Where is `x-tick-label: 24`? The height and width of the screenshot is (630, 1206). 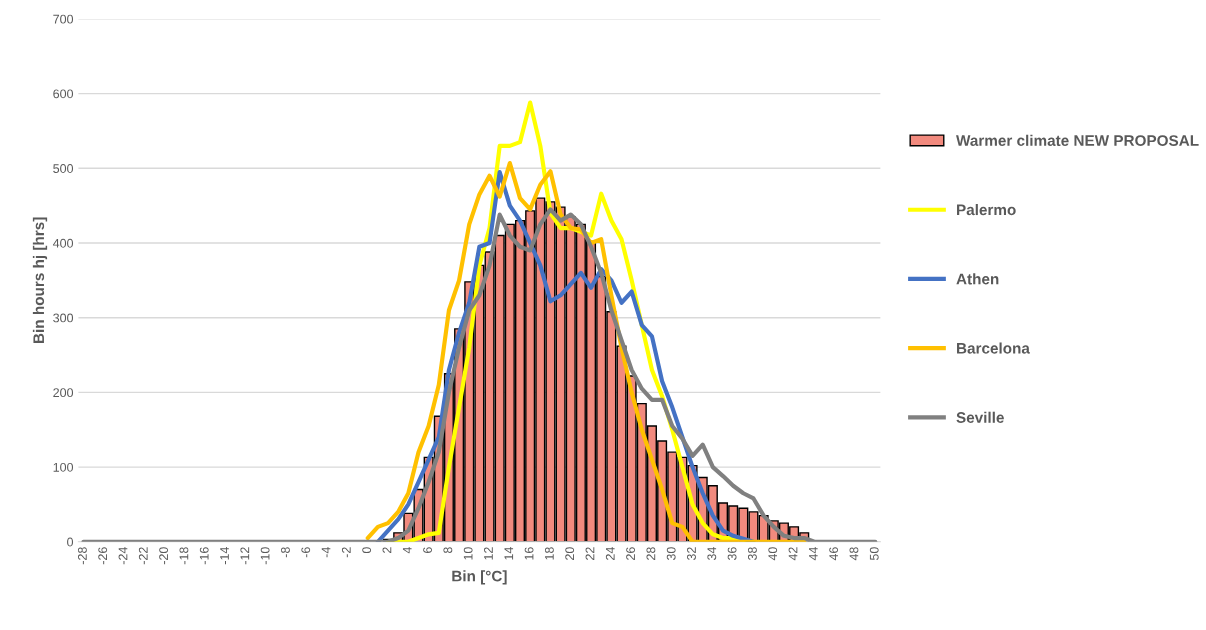 x-tick-label: 24 is located at coordinates (610, 553).